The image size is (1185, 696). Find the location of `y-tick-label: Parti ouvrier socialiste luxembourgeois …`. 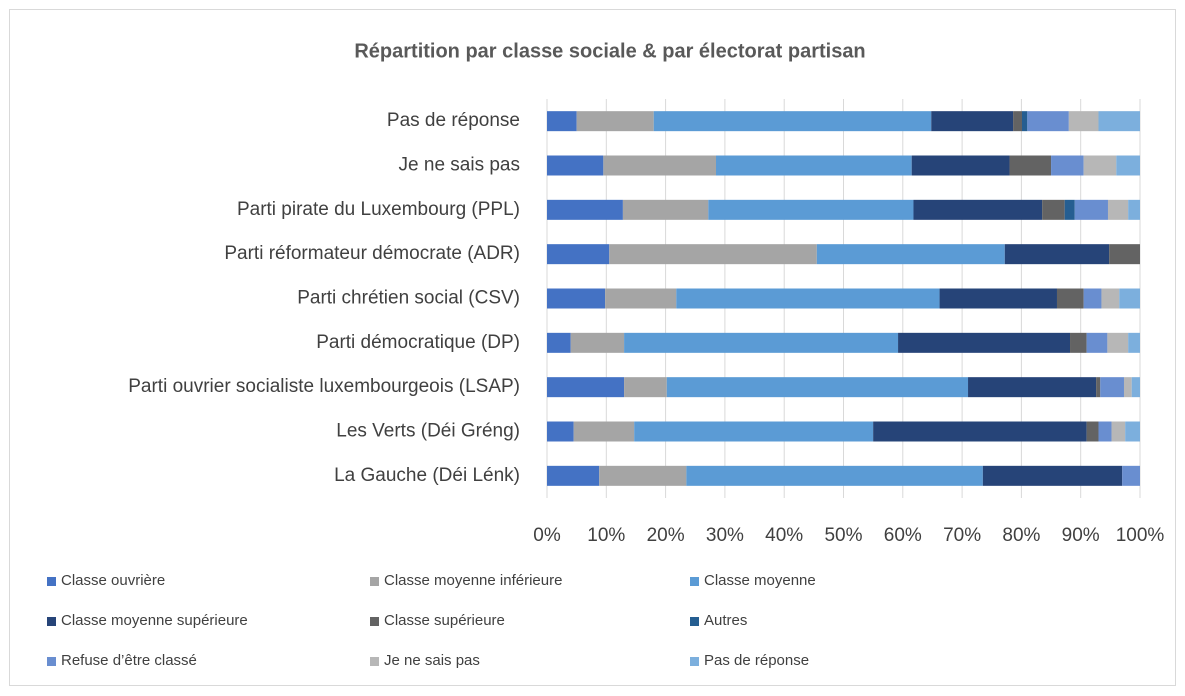

y-tick-label: Parti ouvrier socialiste luxembourgeois … is located at coordinates (324, 386).